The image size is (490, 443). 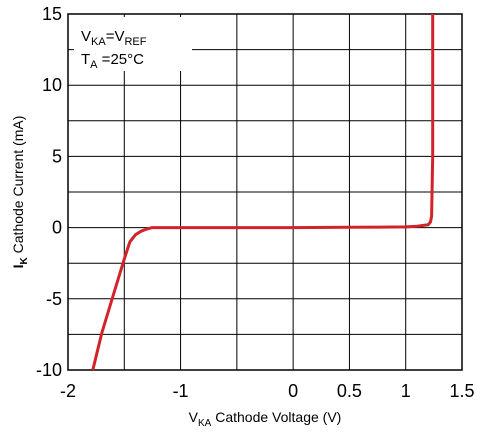 I want to click on y-tick-label: 5, so click(x=57, y=156).